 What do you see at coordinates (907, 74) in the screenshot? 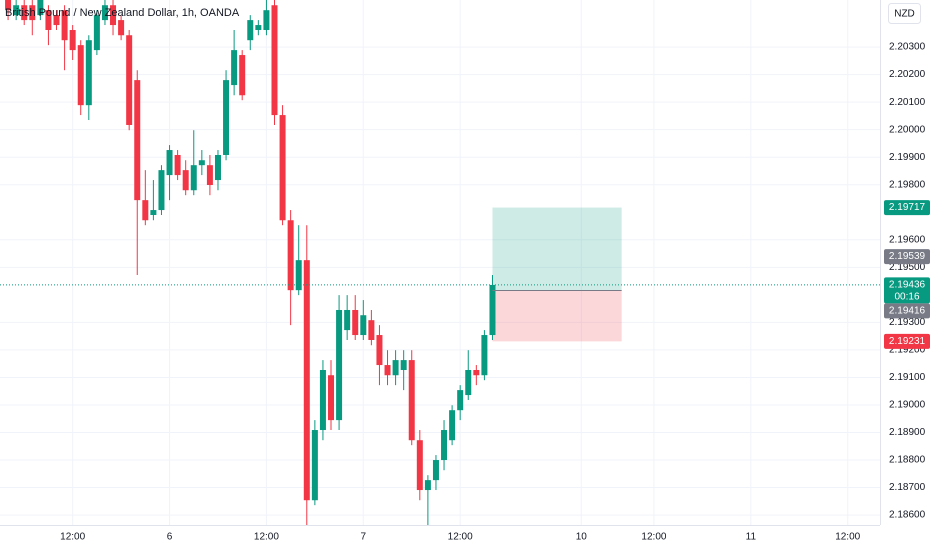
I see `y-tick-label: 2.20200` at bounding box center [907, 74].